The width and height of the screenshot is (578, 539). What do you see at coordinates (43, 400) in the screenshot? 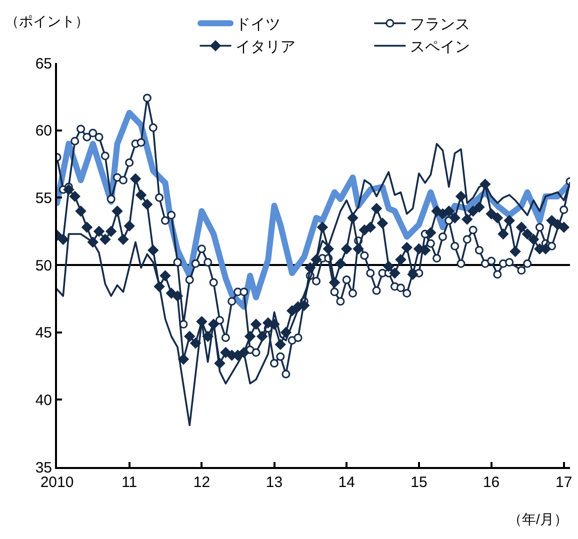
I see `y-tick-label: 40` at bounding box center [43, 400].